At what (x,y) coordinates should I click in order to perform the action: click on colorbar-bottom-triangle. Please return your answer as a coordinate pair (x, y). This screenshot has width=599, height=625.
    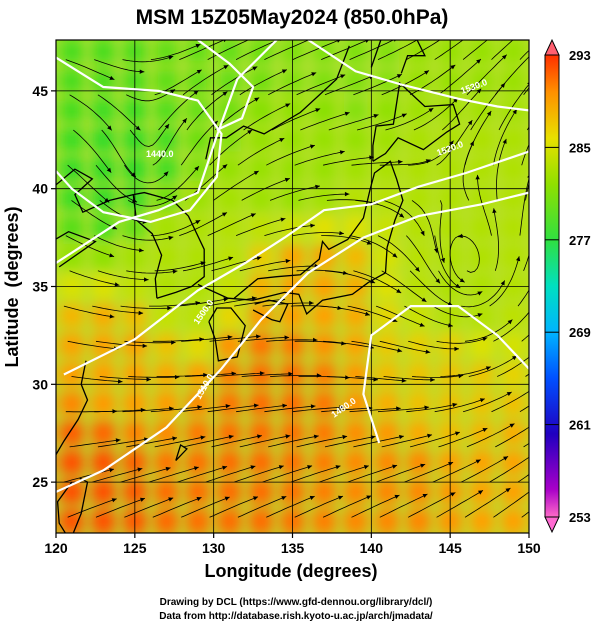
    Looking at the image, I should click on (552, 525).